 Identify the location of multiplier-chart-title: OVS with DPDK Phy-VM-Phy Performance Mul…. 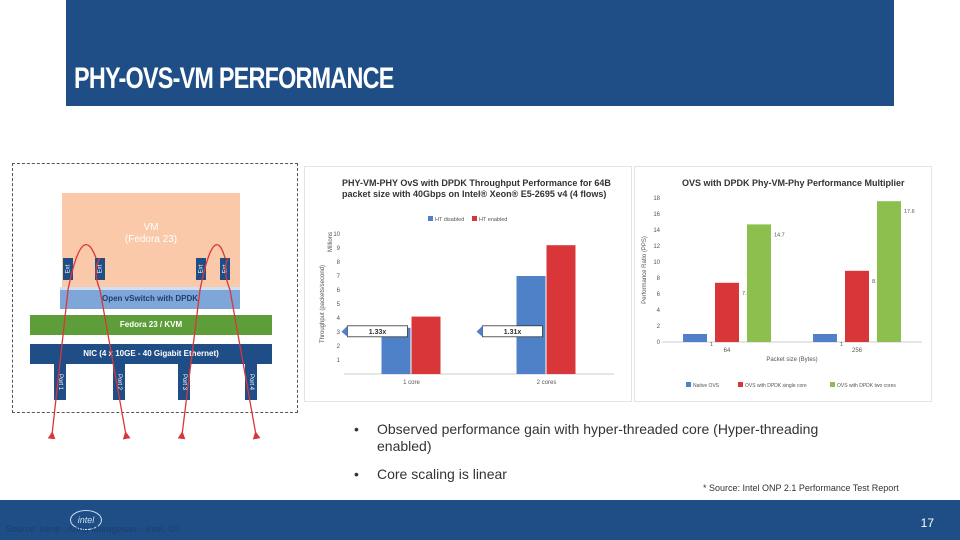
(793, 183).